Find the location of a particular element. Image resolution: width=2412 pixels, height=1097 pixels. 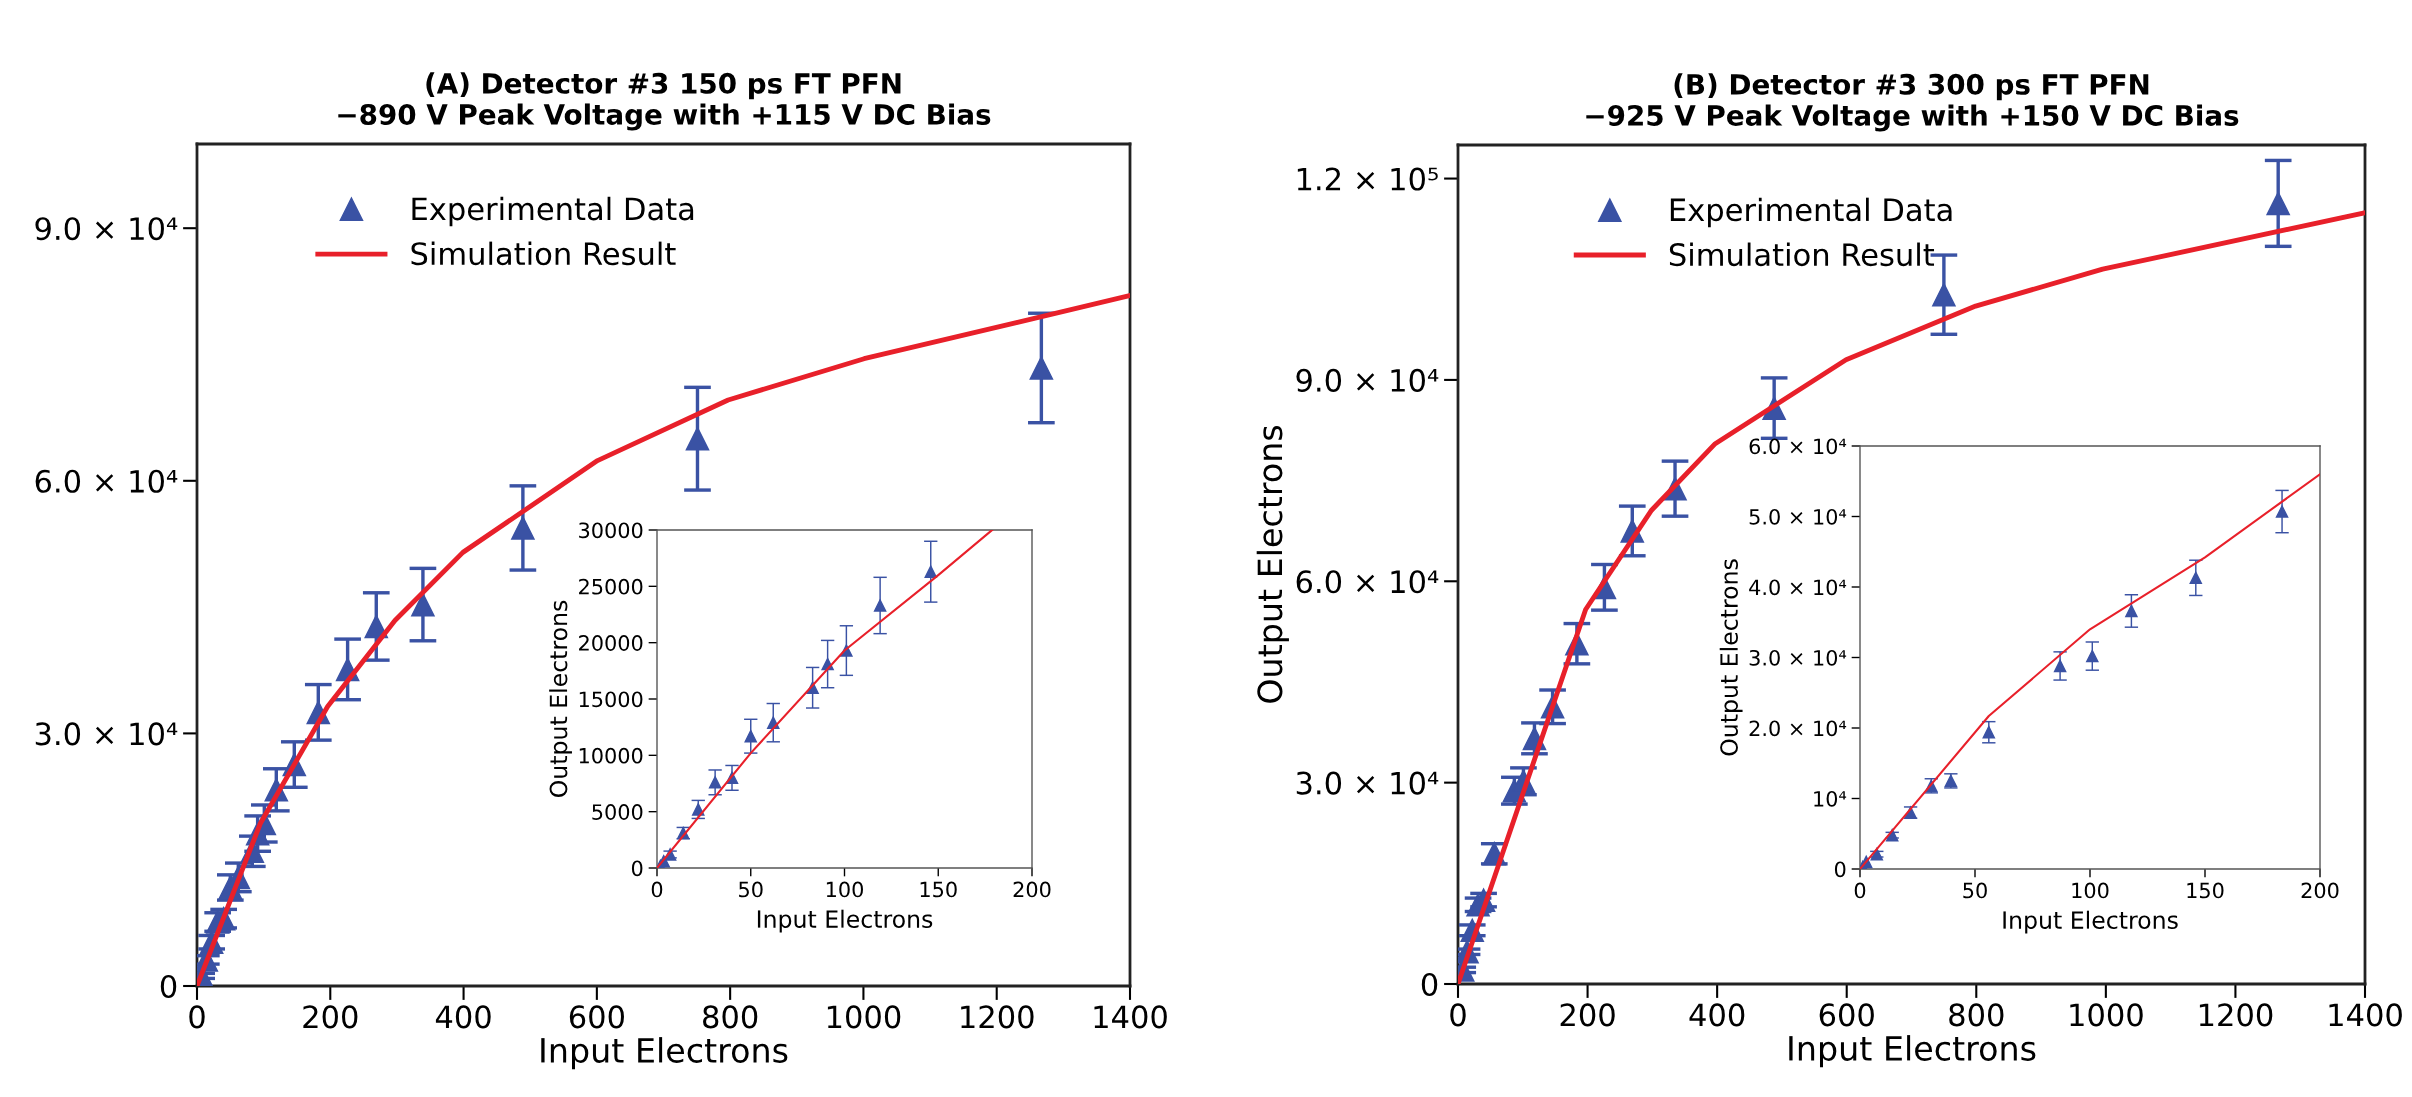

y-tick-label: 5000 is located at coordinates (617, 812).